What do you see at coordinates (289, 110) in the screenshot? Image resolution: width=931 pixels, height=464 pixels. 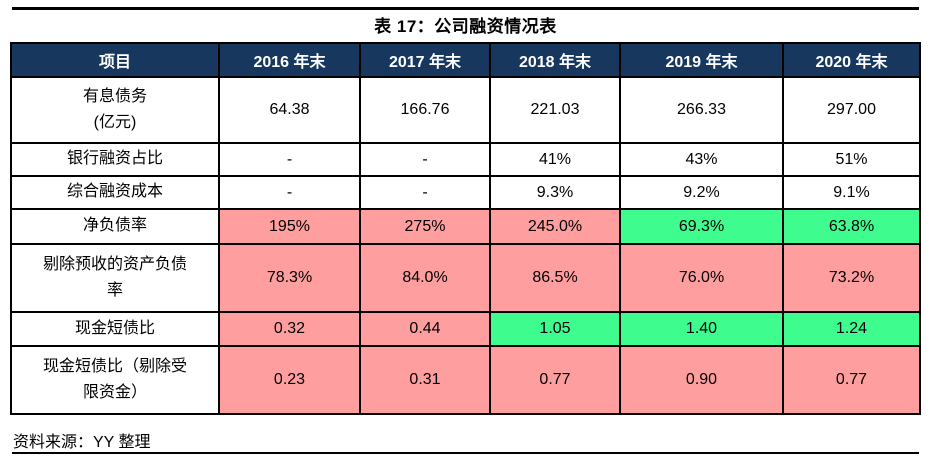 I see `table-cell: 64.38` at bounding box center [289, 110].